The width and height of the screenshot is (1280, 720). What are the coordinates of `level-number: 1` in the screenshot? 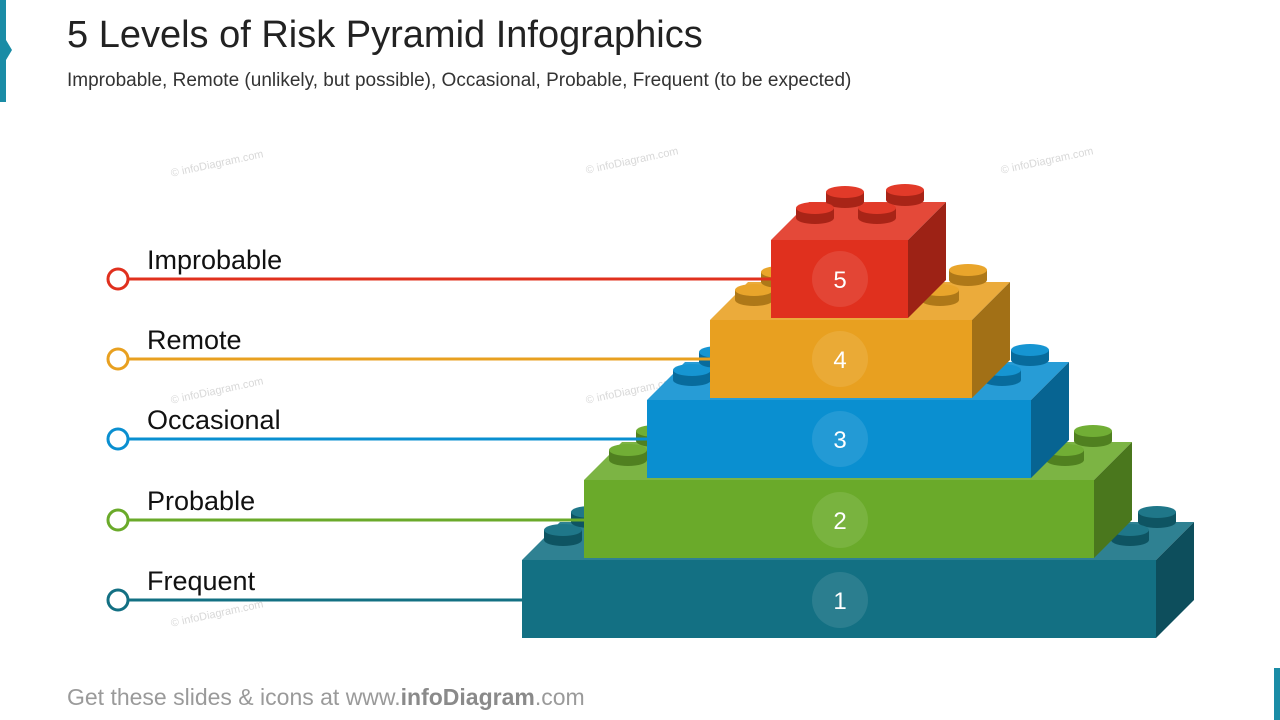 It's located at (839, 601).